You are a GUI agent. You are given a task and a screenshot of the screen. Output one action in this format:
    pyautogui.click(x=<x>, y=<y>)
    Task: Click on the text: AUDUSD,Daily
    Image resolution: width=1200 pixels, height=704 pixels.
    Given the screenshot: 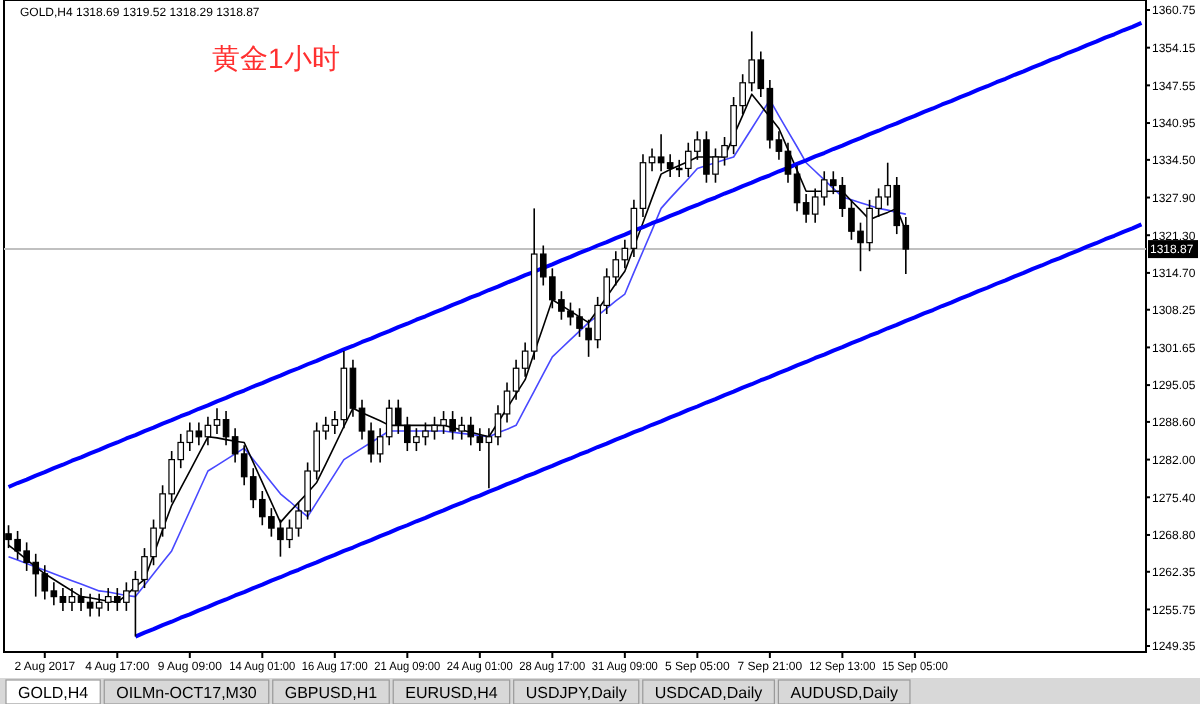 What is the action you would take?
    pyautogui.click(x=844, y=693)
    